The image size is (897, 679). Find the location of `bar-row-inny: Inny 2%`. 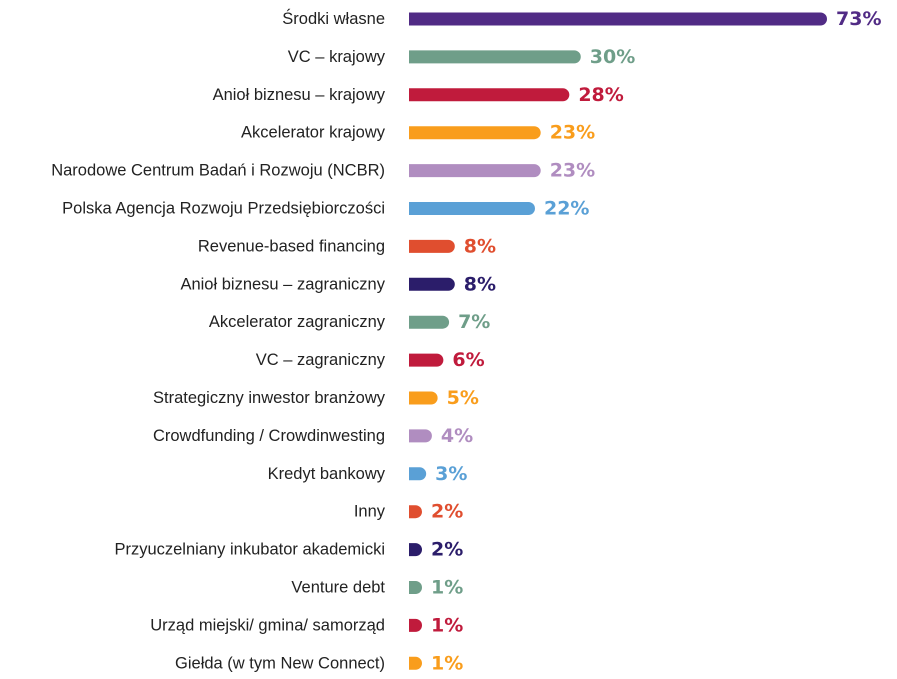

bar-row-inny: Inny 2% is located at coordinates (408, 512).